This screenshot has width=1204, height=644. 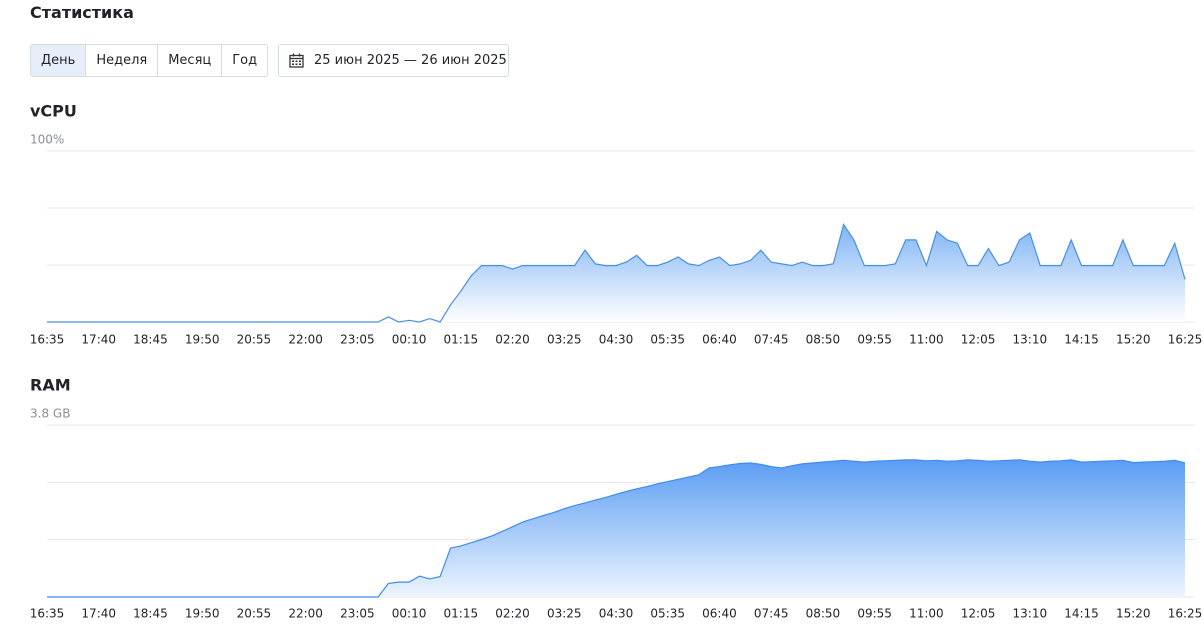 I want to click on chart-title: vCPU, so click(x=53, y=111).